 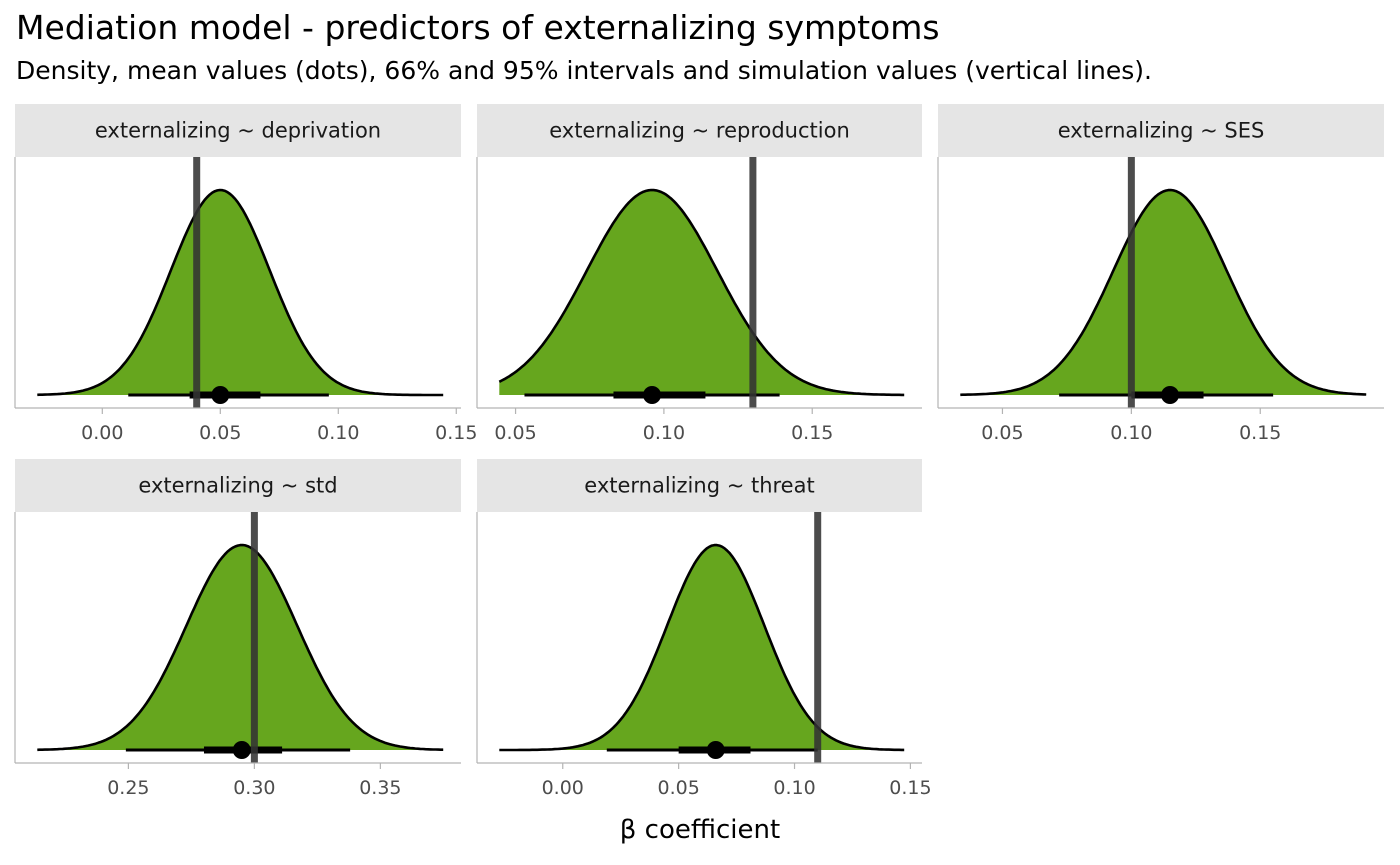 I want to click on facet-panel: externalizing ~ threat 0.00 0.05 0.10 0.15, so click(x=704, y=629).